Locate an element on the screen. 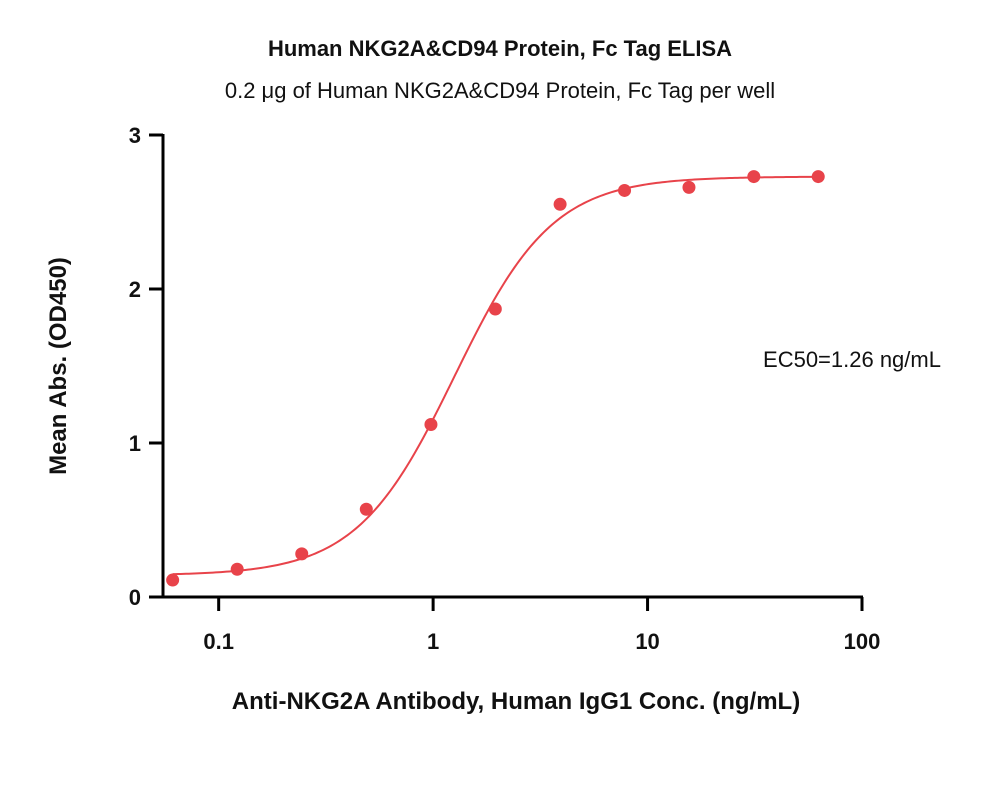 Image resolution: width=1000 pixels, height=791 pixels. y-axis-label: Mean Abs. (OD450) is located at coordinates (58, 366).